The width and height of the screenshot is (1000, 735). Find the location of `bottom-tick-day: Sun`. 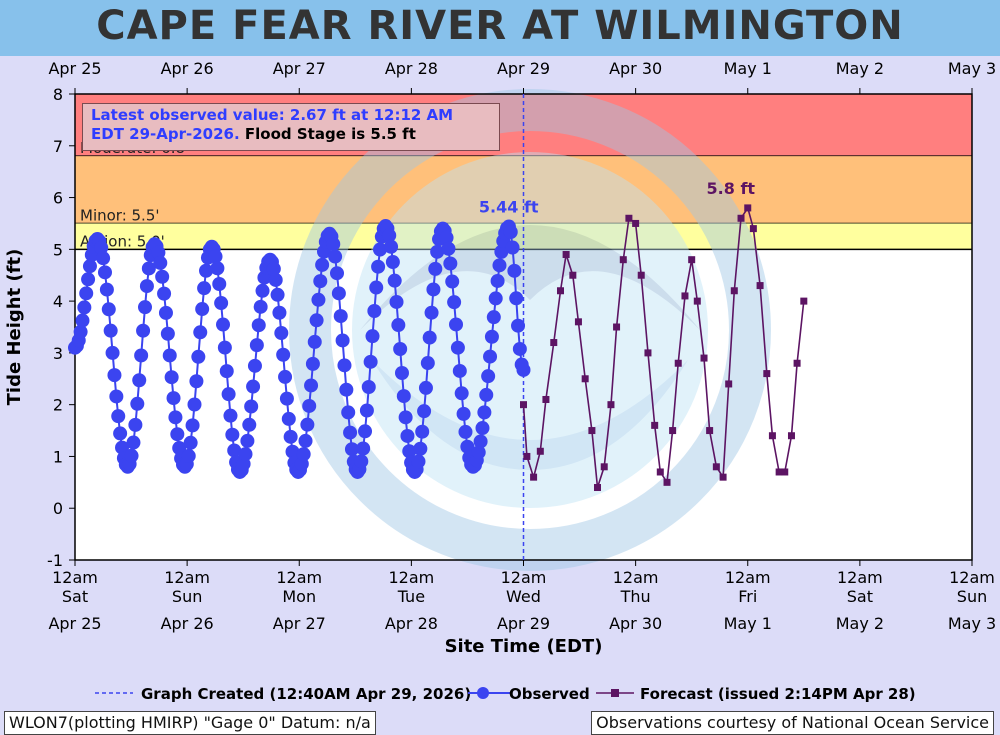

bottom-tick-day: Sun is located at coordinates (187, 596).